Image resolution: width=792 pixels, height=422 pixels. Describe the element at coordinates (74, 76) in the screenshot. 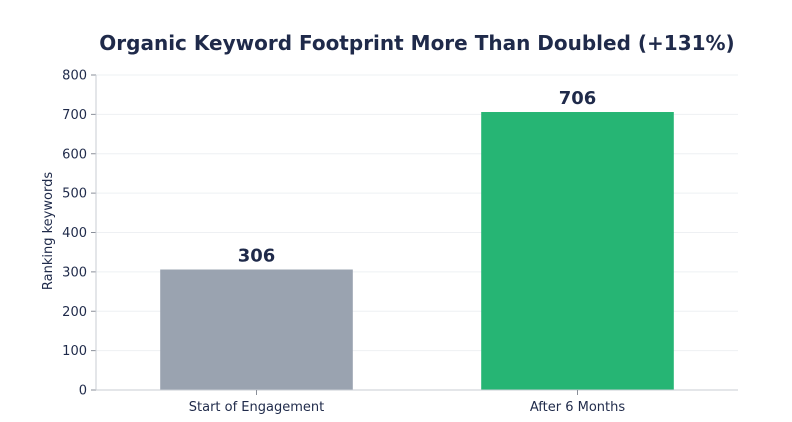

I see `y-tick-label: 800` at that location.